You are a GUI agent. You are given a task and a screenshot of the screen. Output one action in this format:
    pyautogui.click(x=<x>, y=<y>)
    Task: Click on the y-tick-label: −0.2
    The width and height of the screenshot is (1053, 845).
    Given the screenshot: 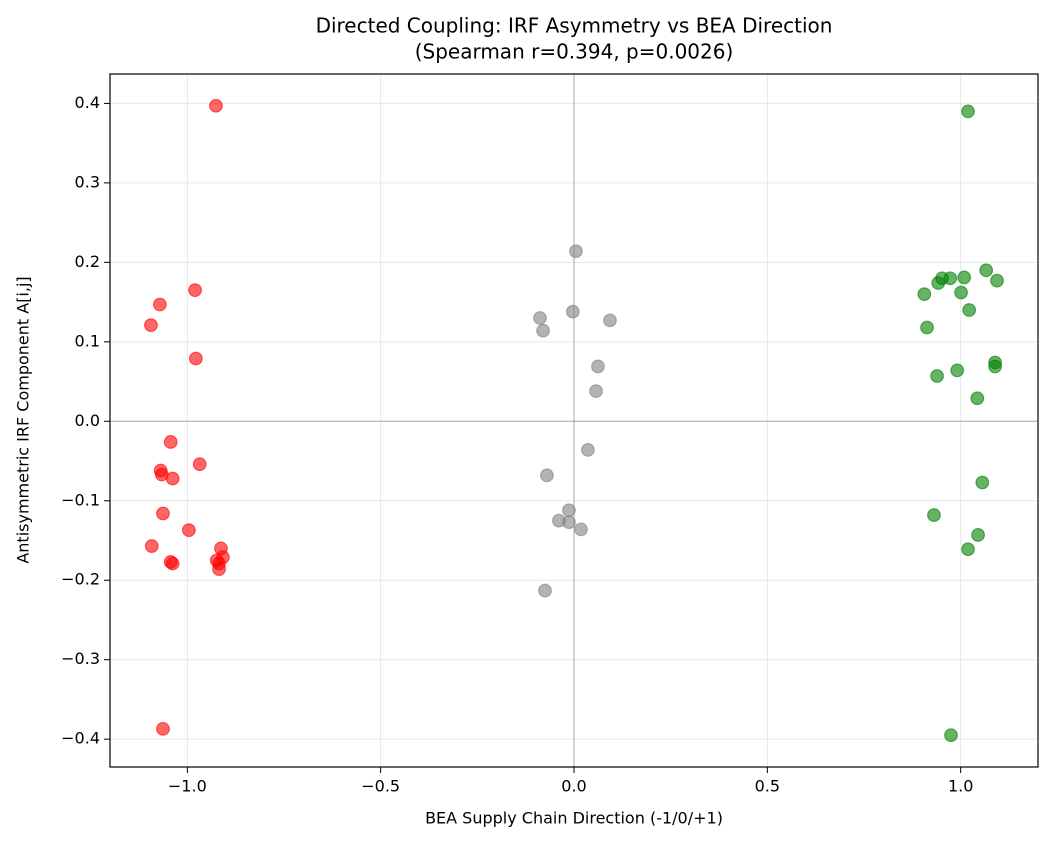 What is the action you would take?
    pyautogui.click(x=80, y=579)
    